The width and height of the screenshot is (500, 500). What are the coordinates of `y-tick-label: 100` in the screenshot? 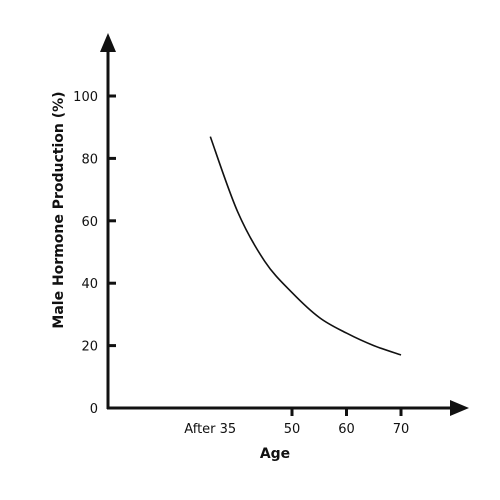 It's located at (85, 97).